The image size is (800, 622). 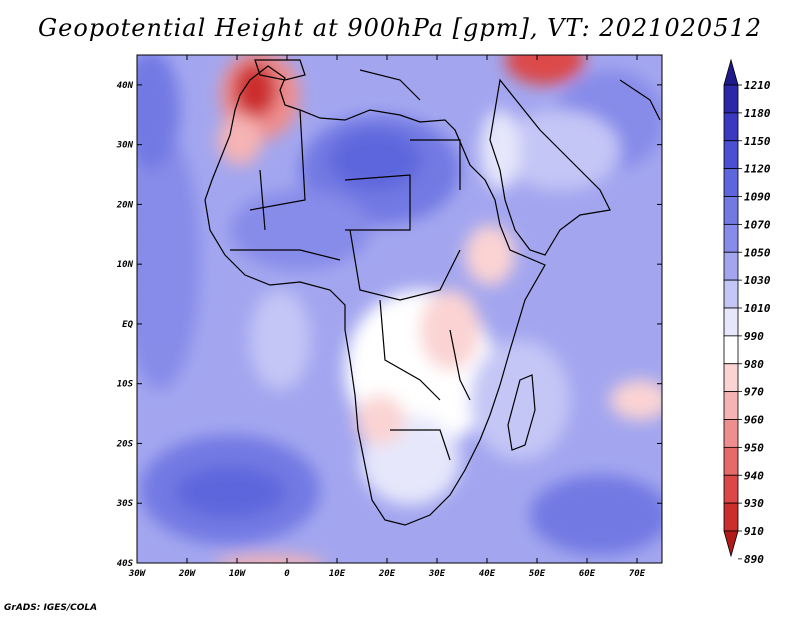 I want to click on lon-tick-label: 10W, so click(x=238, y=574).